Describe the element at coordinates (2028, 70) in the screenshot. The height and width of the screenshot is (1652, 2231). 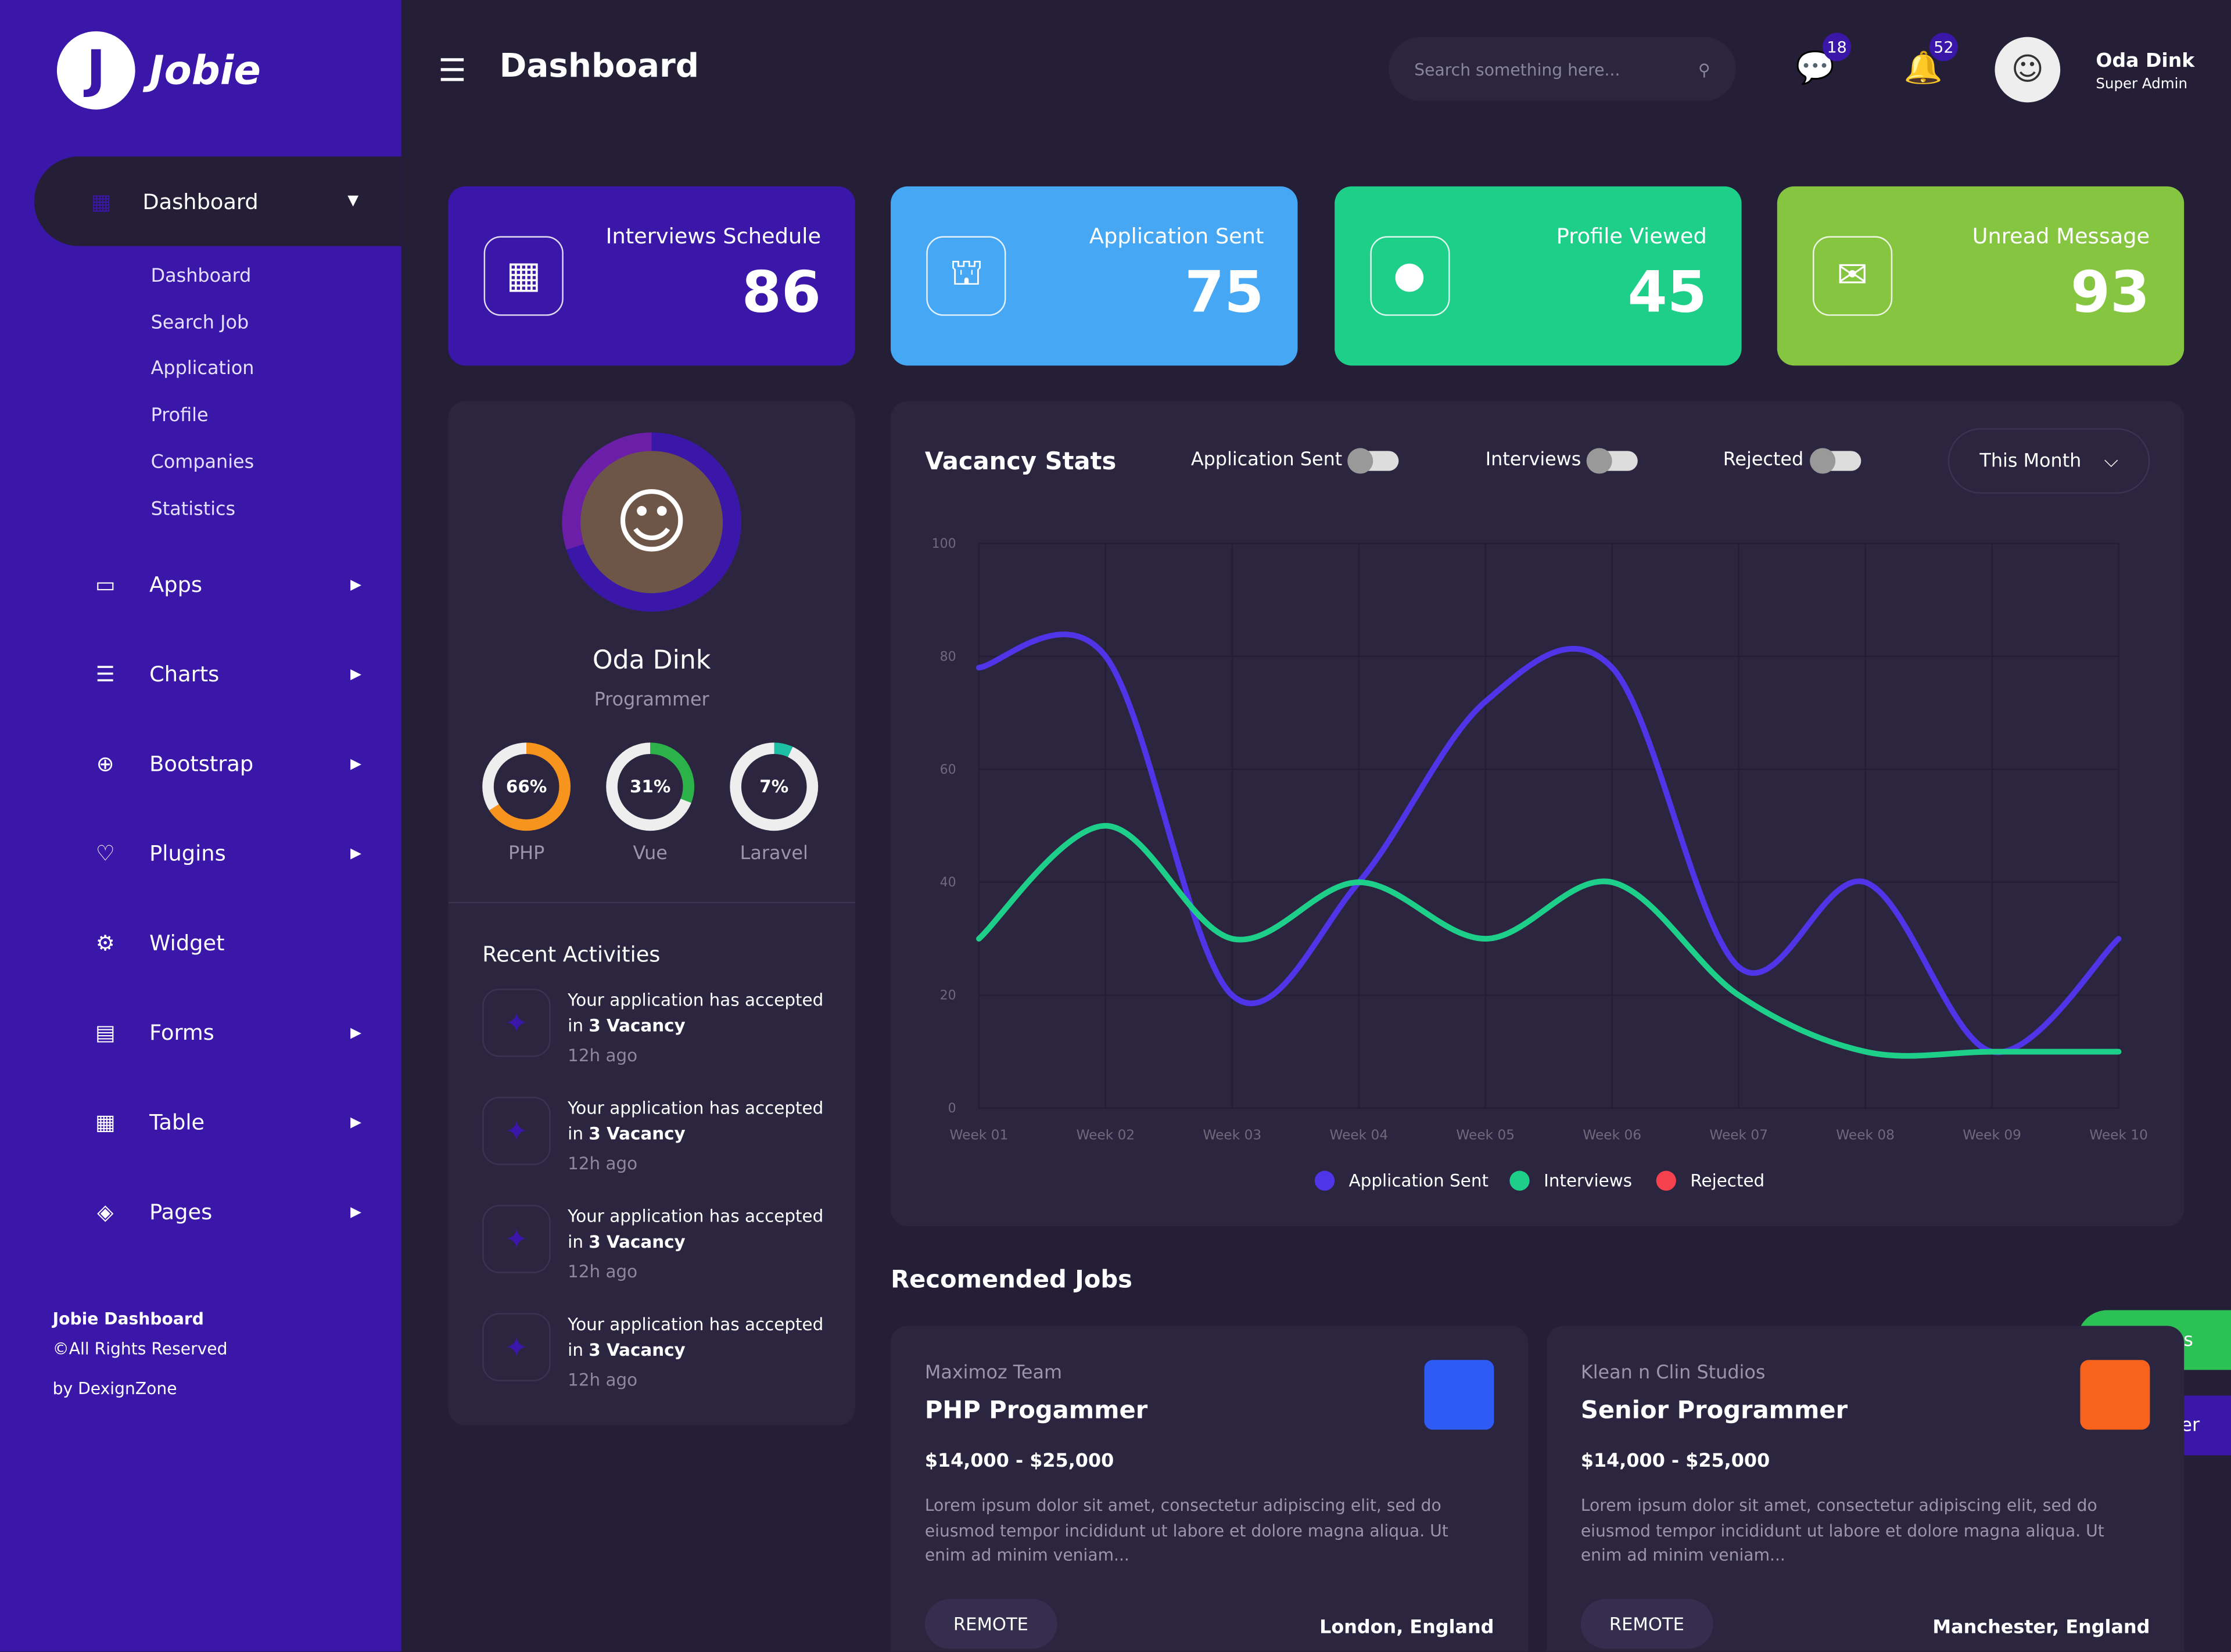
I see `avatar: ☺` at that location.